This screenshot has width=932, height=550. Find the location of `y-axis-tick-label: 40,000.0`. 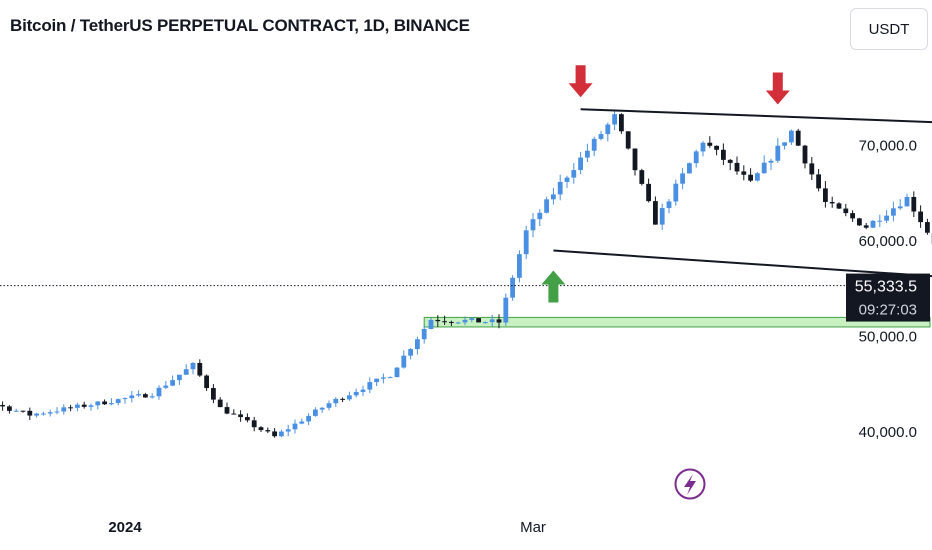

y-axis-tick-label: 40,000.0 is located at coordinates (888, 432).